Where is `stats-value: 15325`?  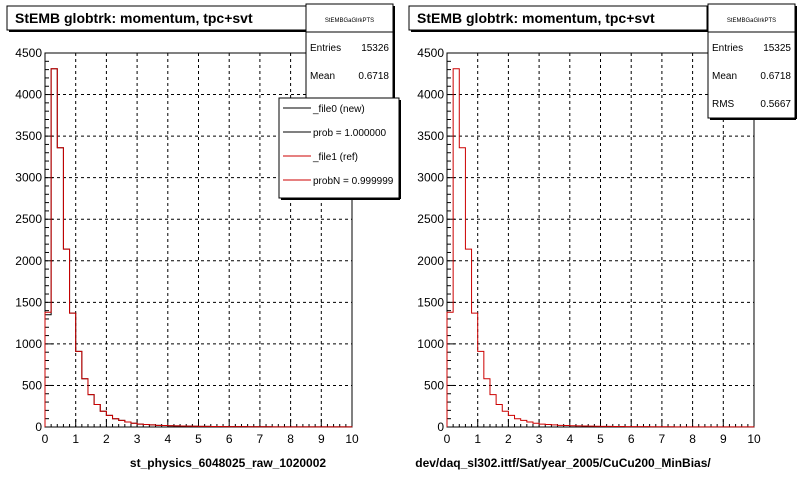
stats-value: 15325 is located at coordinates (777, 48).